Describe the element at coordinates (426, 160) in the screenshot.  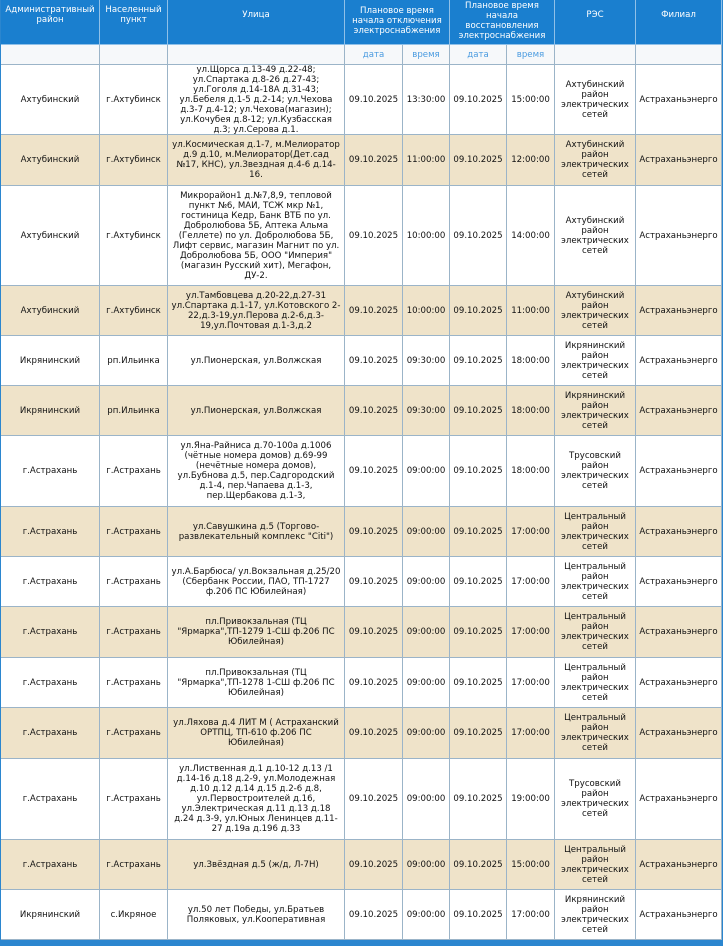
I see `off-time: 11:00:00` at that location.